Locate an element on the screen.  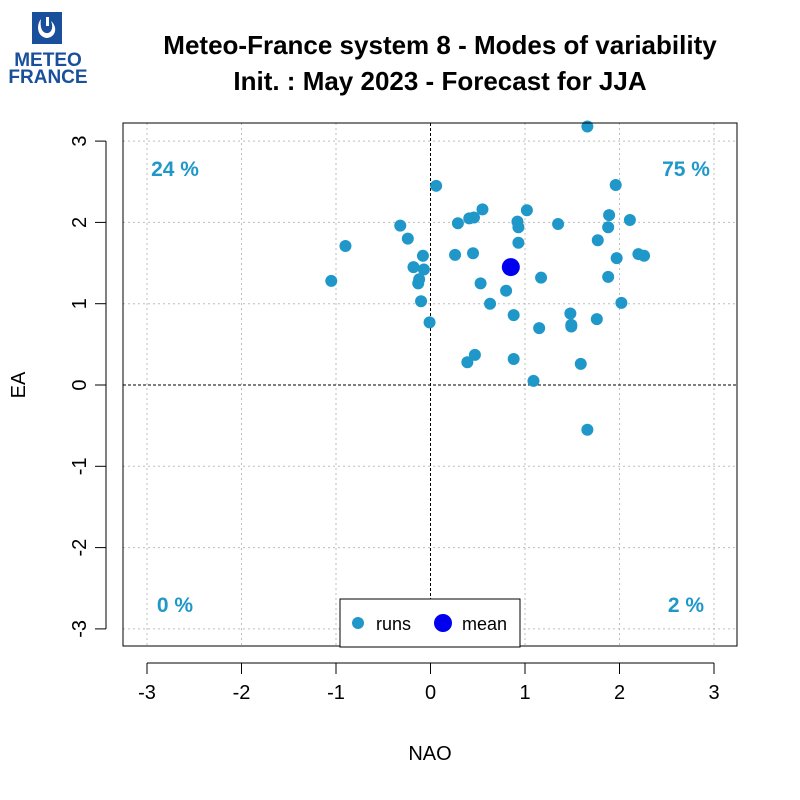
y-tick-label: 3 is located at coordinates (80, 141).